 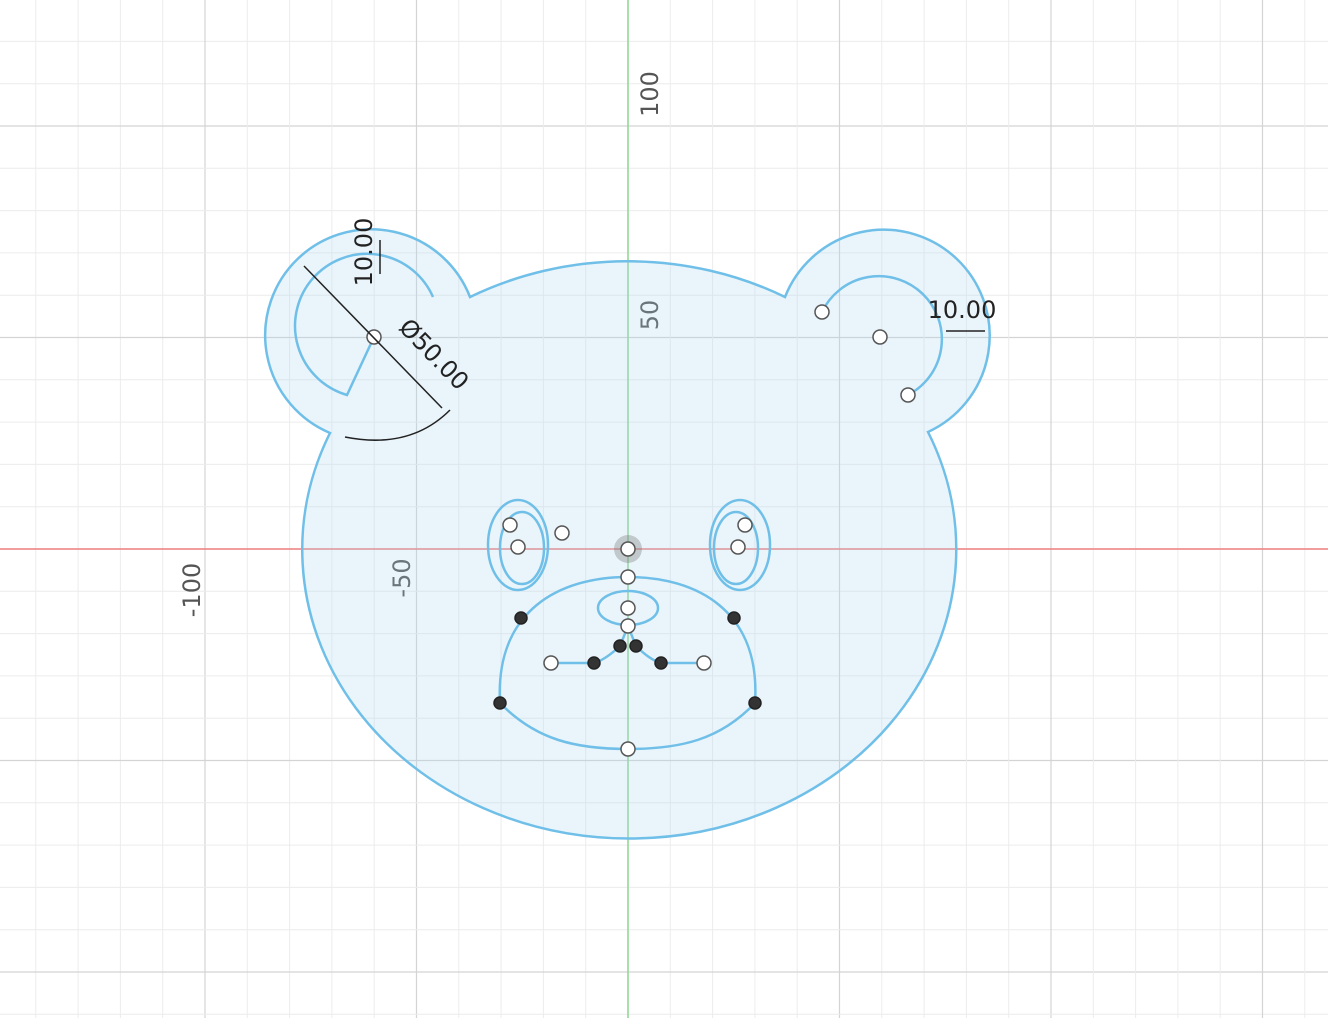 I want to click on left-eye-inner, so click(x=522, y=548).